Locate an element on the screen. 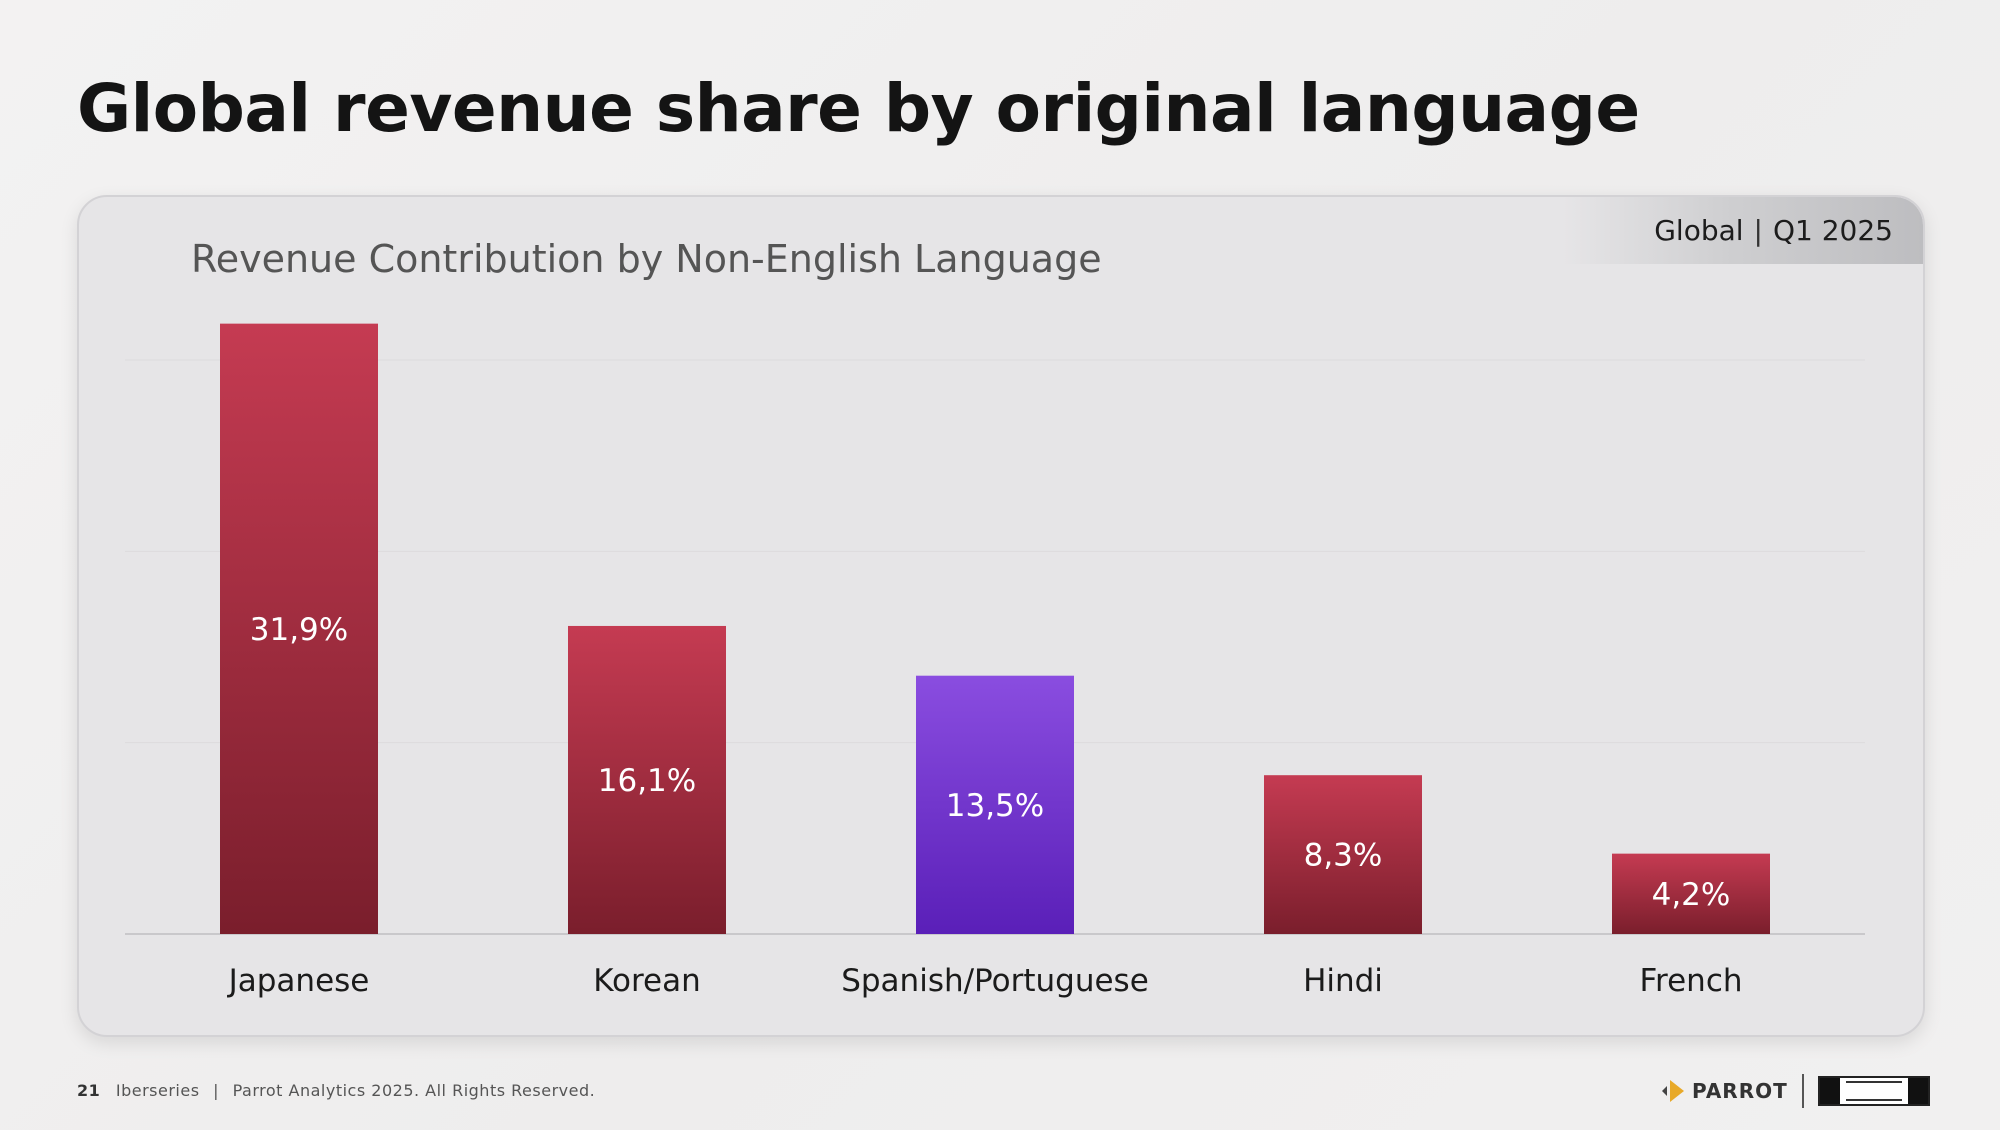 The image size is (2000, 1130). bar-value-label: 31,9% is located at coordinates (299, 630).